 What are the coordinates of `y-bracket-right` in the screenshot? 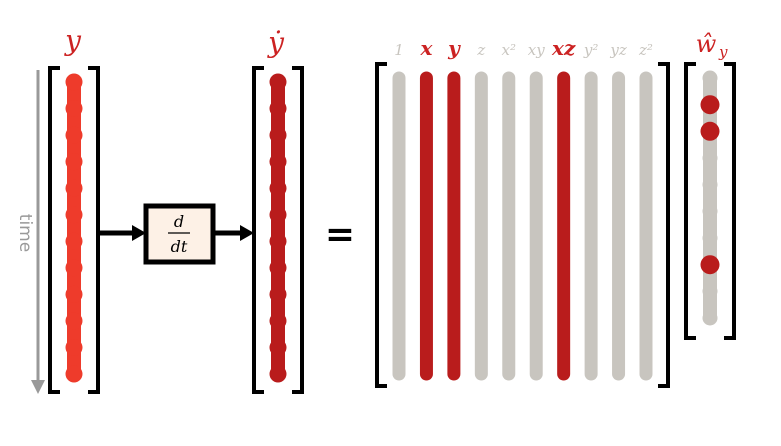 It's located at (94, 230).